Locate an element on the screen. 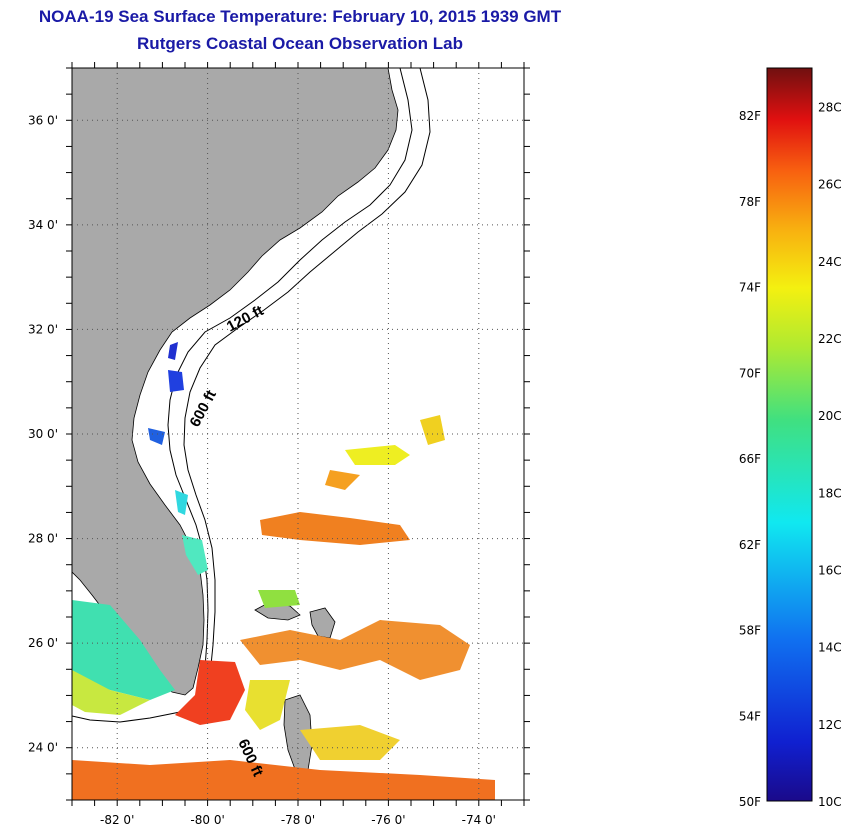 The height and width of the screenshot is (832, 849). colorbar-c-labels: 28C 26C 24C 22C 20C 18C 16C 14C 12C 10C is located at coordinates (830, 455).